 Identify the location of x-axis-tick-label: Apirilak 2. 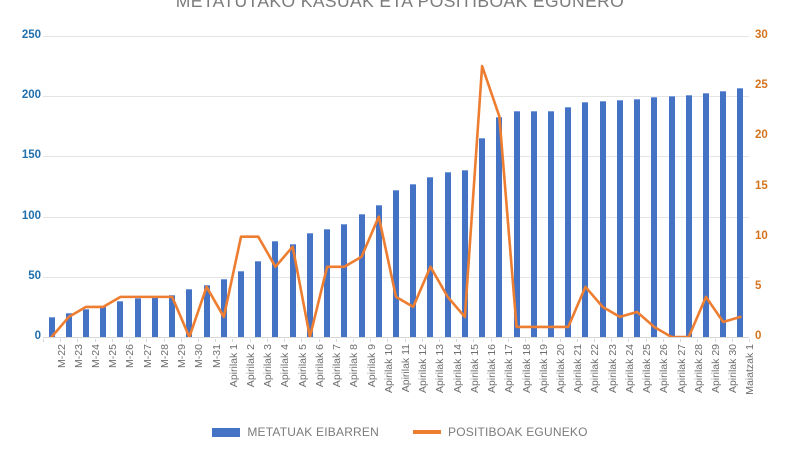
(251, 366).